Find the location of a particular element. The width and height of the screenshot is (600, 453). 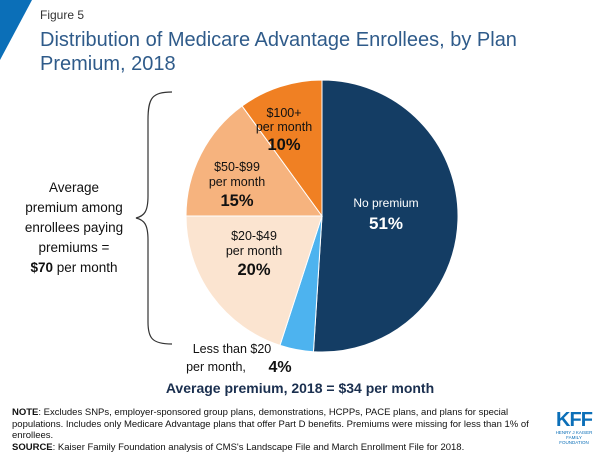

side-note-suffix: per month is located at coordinates (87, 267).